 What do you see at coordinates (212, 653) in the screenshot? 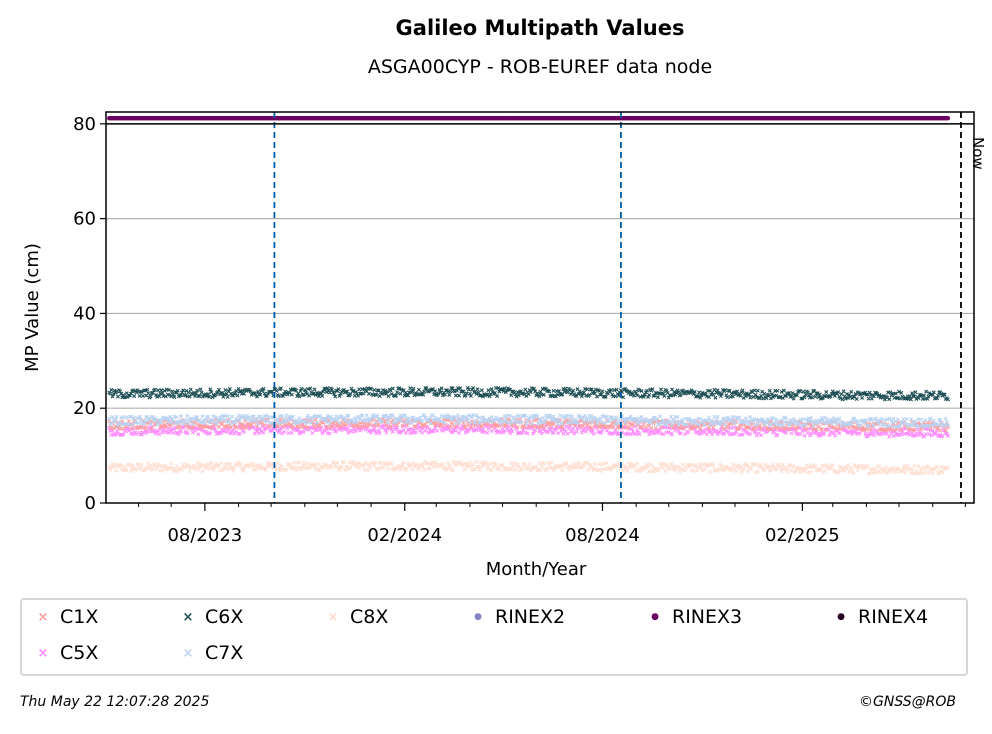
I see `legend-item-c7x: × C7X` at bounding box center [212, 653].